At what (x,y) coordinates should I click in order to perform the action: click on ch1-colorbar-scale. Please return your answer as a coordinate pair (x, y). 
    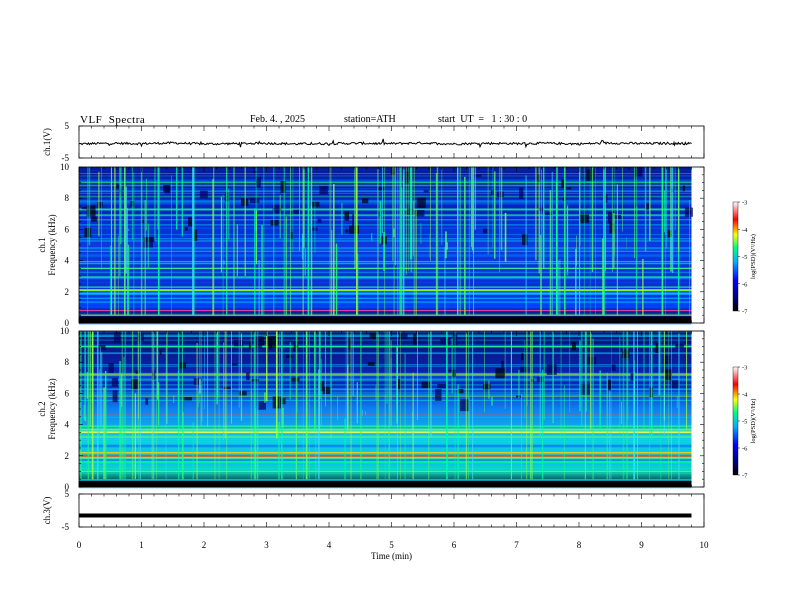
    Looking at the image, I should click on (735, 256).